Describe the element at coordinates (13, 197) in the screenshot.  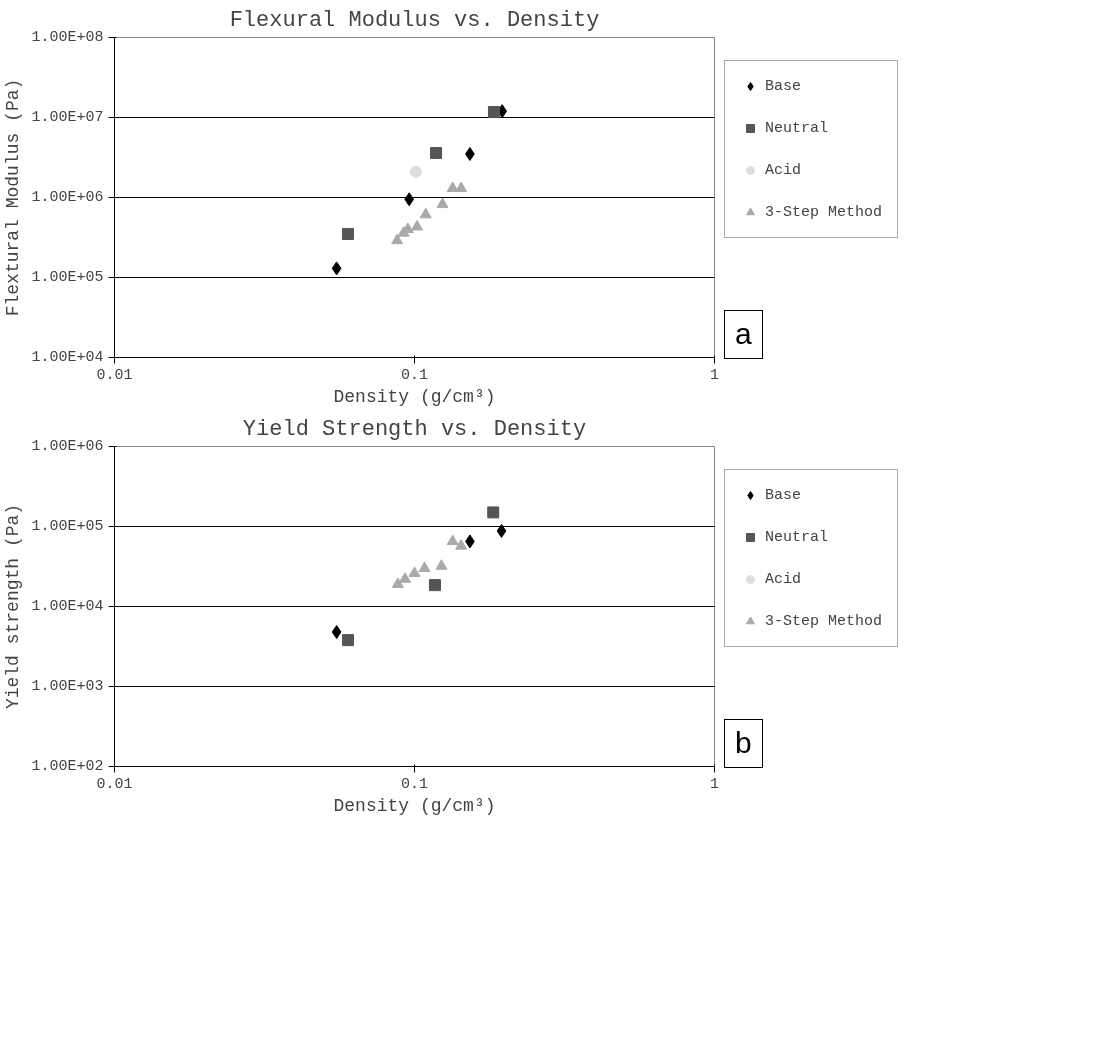
I see `y-axis-title: Flextural Modulus (Pa)` at that location.